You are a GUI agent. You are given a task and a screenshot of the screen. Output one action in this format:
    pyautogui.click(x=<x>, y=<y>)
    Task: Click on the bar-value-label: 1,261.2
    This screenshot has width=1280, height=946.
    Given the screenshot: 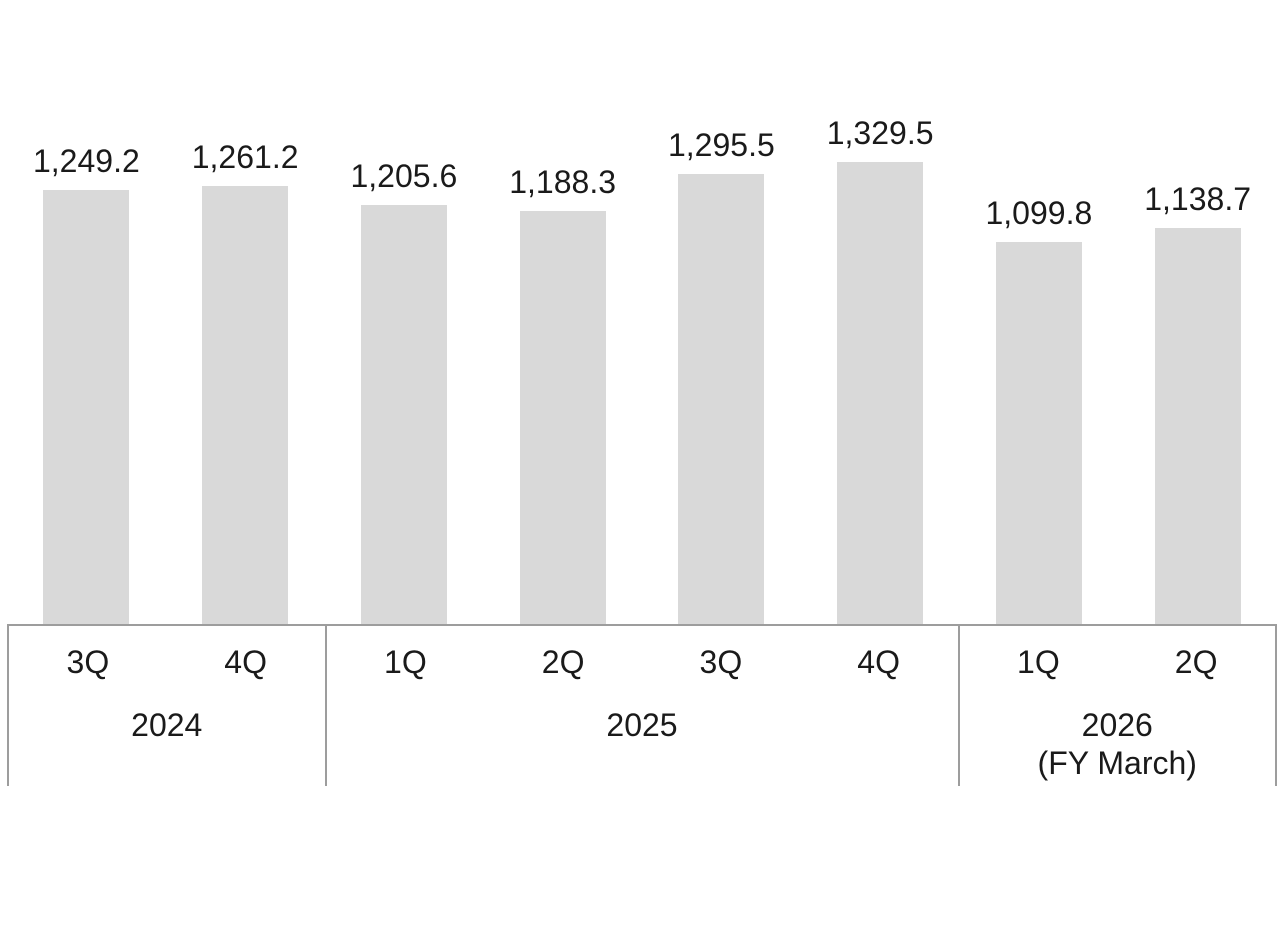 What is the action you would take?
    pyautogui.click(x=245, y=156)
    